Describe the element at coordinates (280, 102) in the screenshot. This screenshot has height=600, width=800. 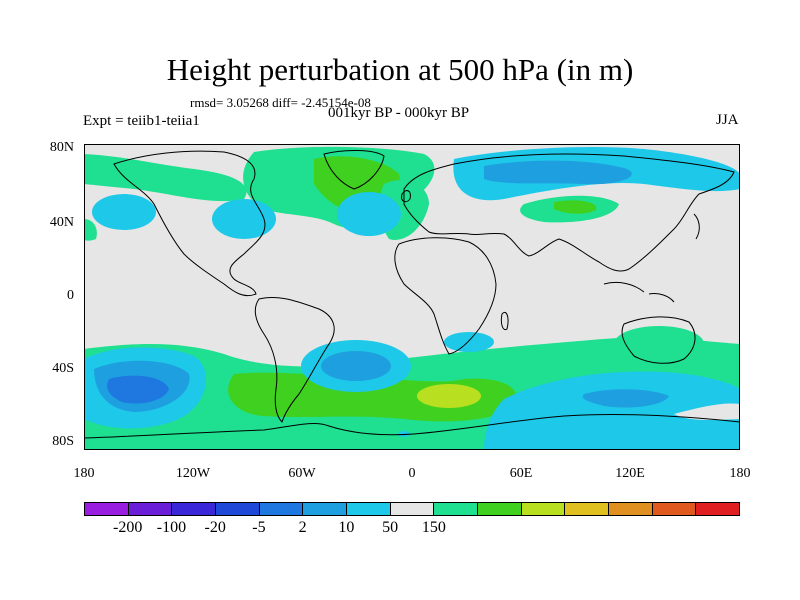
I see `stats-label: rmsd= 3.05268 diff= -2.45154e-08` at that location.